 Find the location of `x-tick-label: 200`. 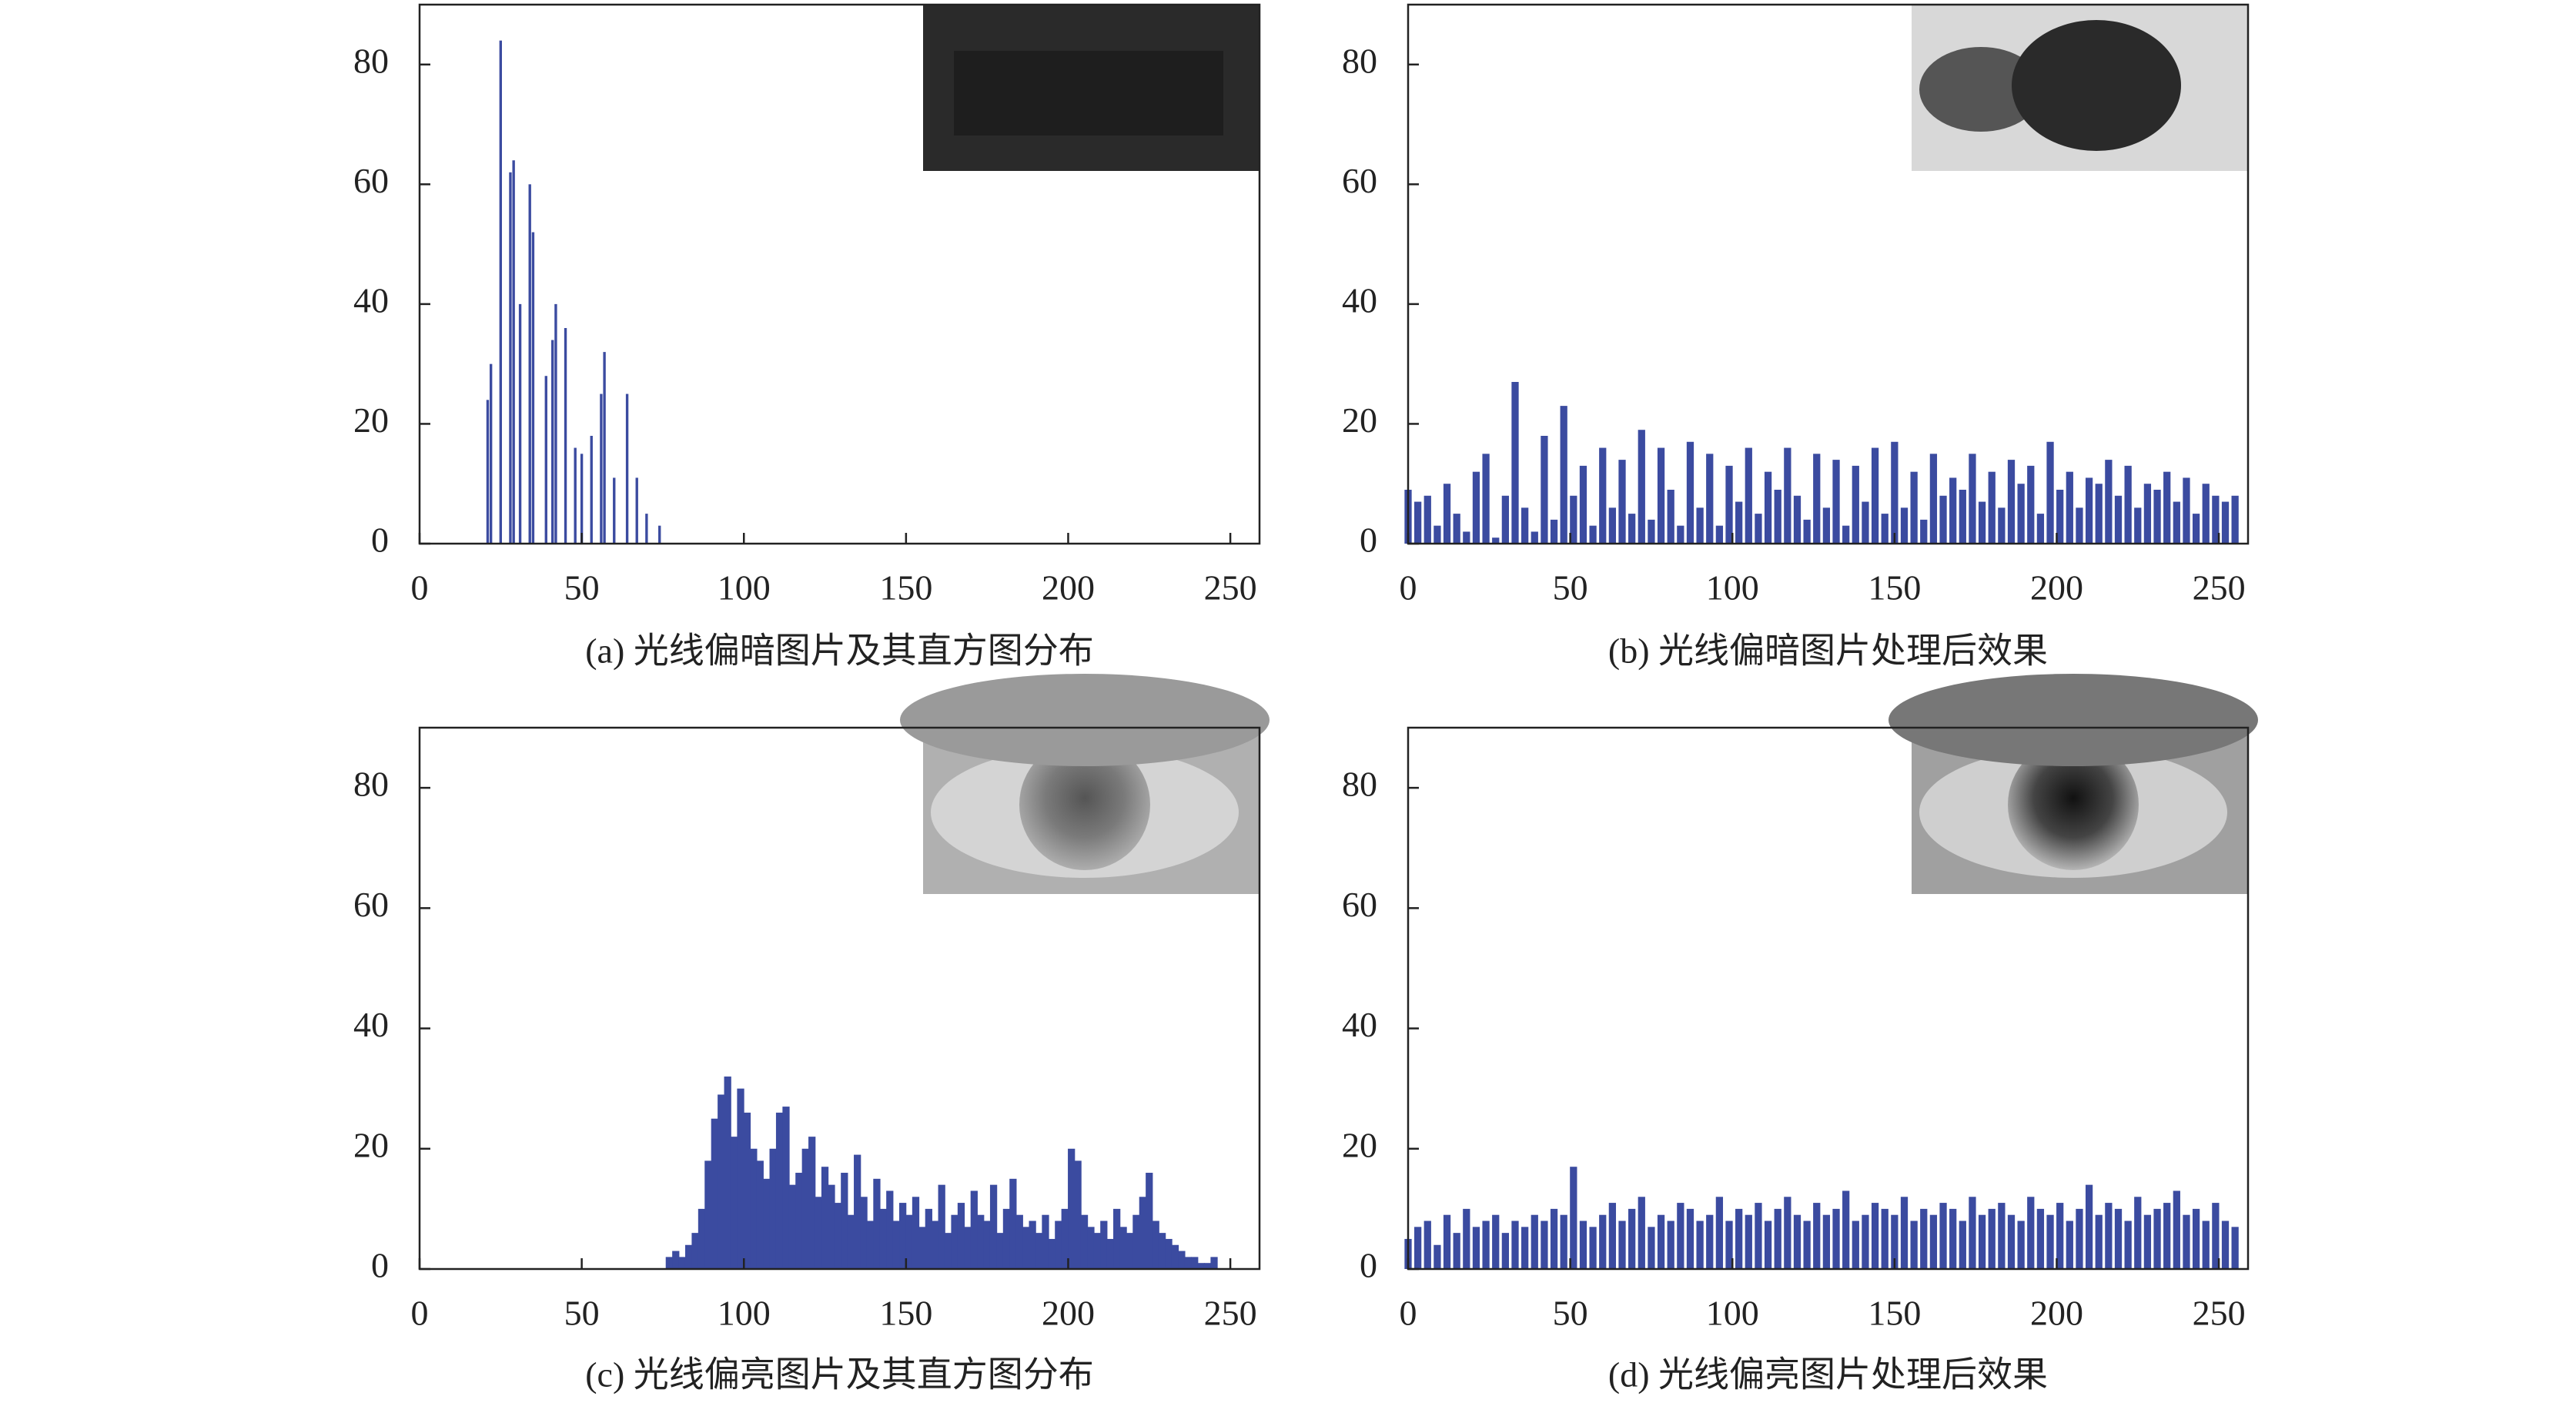

x-tick-label: 200 is located at coordinates (2056, 1313).